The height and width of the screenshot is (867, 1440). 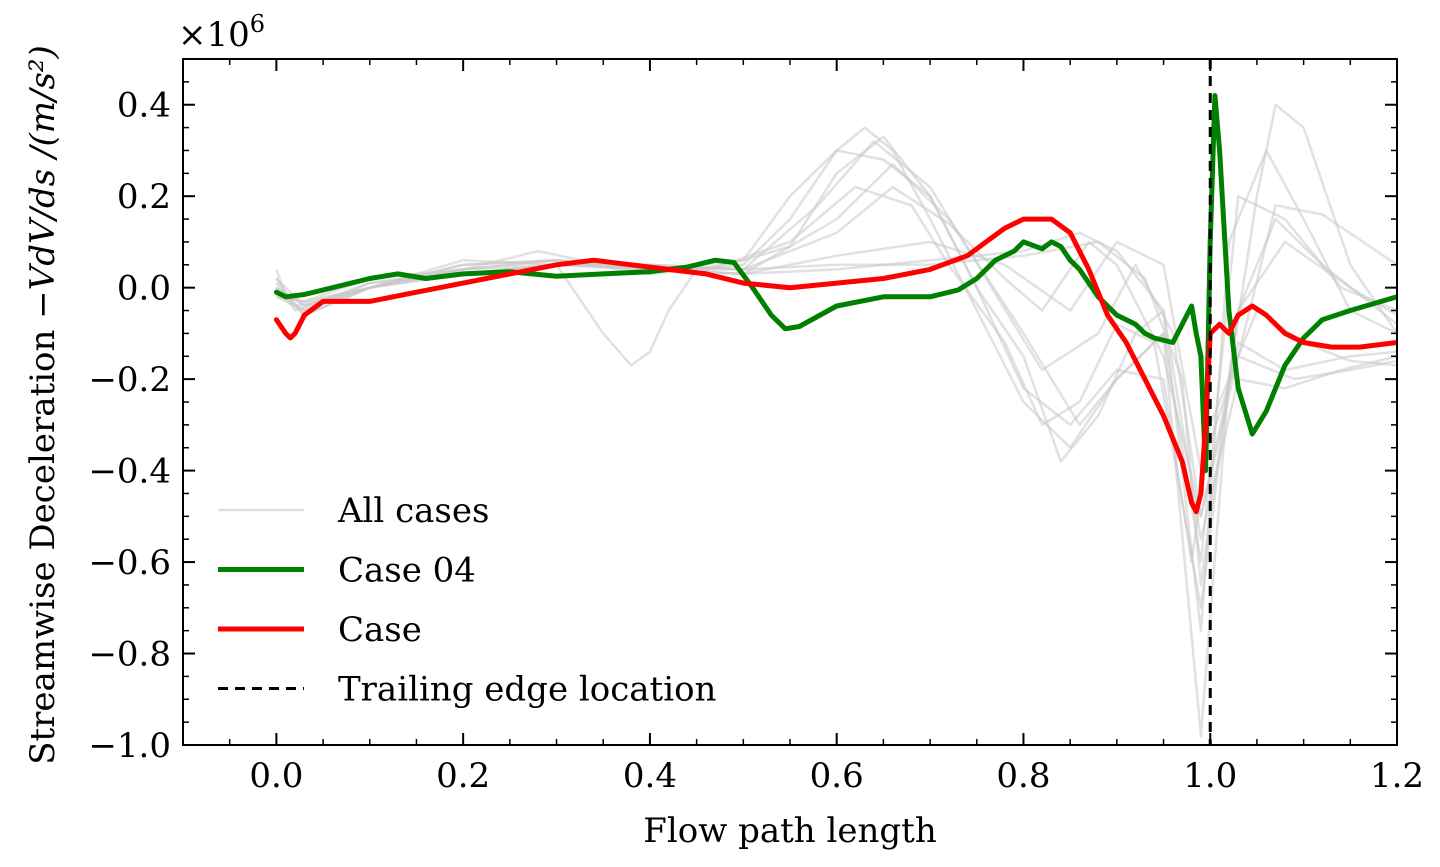 I want to click on x-tick-label: 0.0, so click(x=276, y=776).